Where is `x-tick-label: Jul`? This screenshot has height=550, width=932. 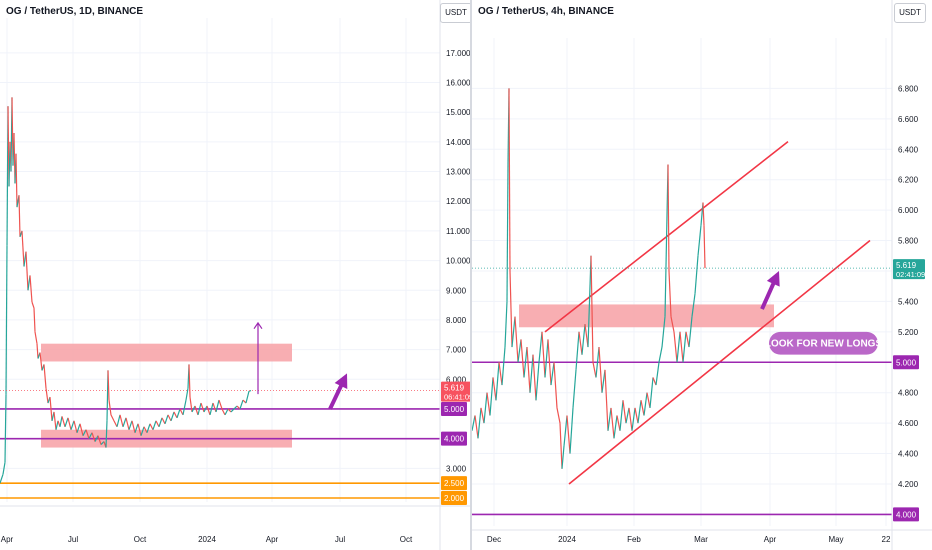 x-tick-label: Jul is located at coordinates (340, 539).